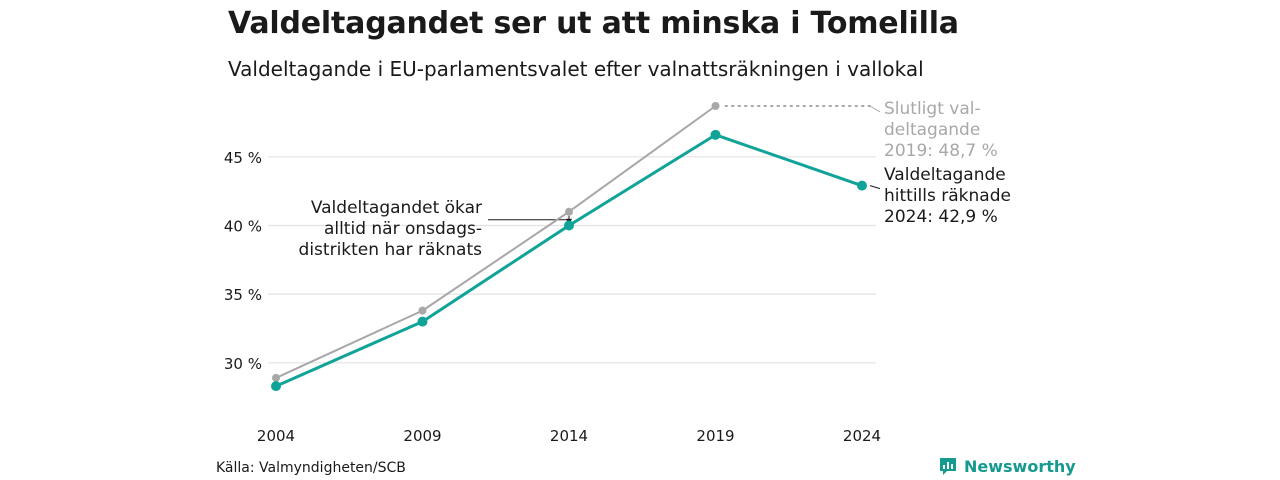  Describe the element at coordinates (862, 436) in the screenshot. I see `x-tick-label: 2024` at that location.